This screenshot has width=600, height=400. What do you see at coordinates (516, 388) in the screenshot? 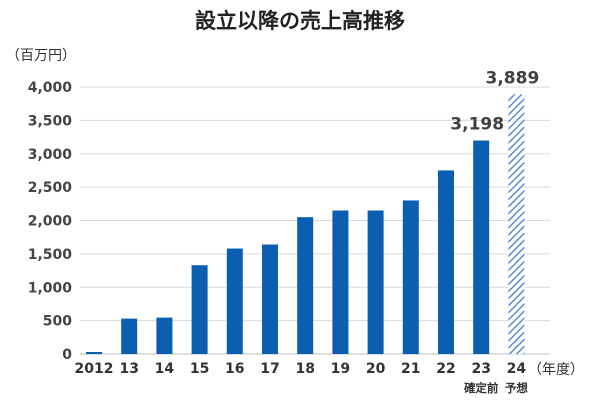
I see `x-sublabel: 予想` at bounding box center [516, 388].